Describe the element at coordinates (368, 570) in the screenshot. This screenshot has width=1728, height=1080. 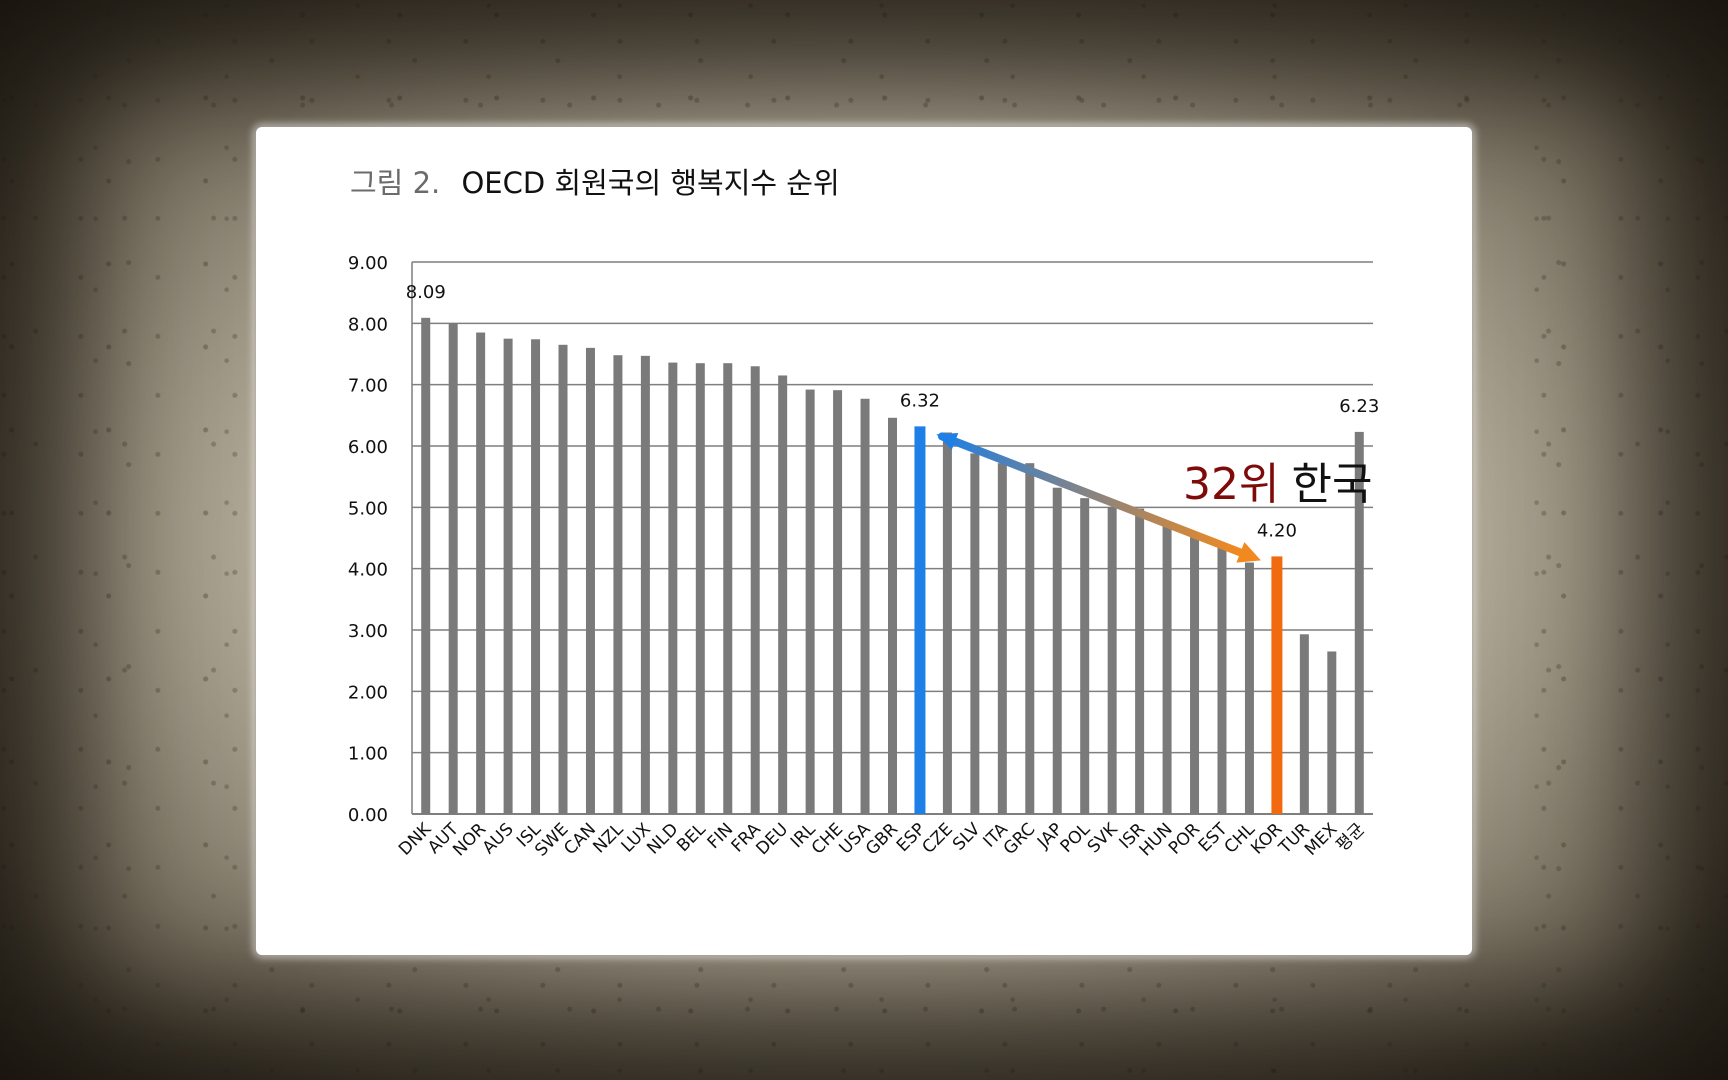
I see `y-tick-label: 4.00` at that location.